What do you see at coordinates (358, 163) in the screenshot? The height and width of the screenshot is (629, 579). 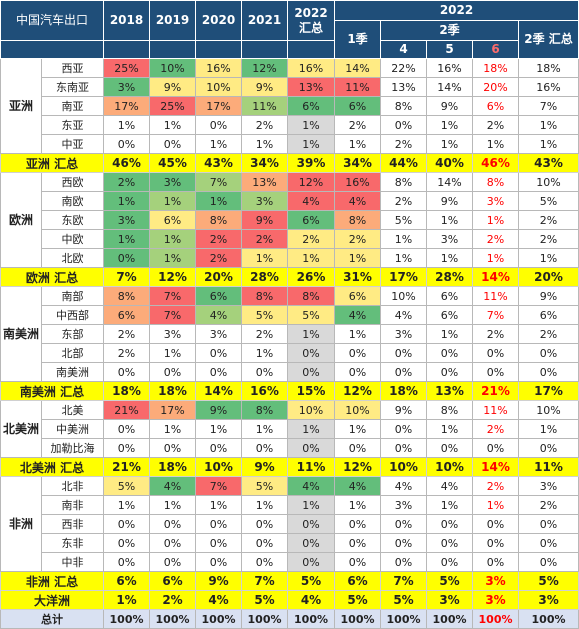 I see `table-cell: 34%` at bounding box center [358, 163].